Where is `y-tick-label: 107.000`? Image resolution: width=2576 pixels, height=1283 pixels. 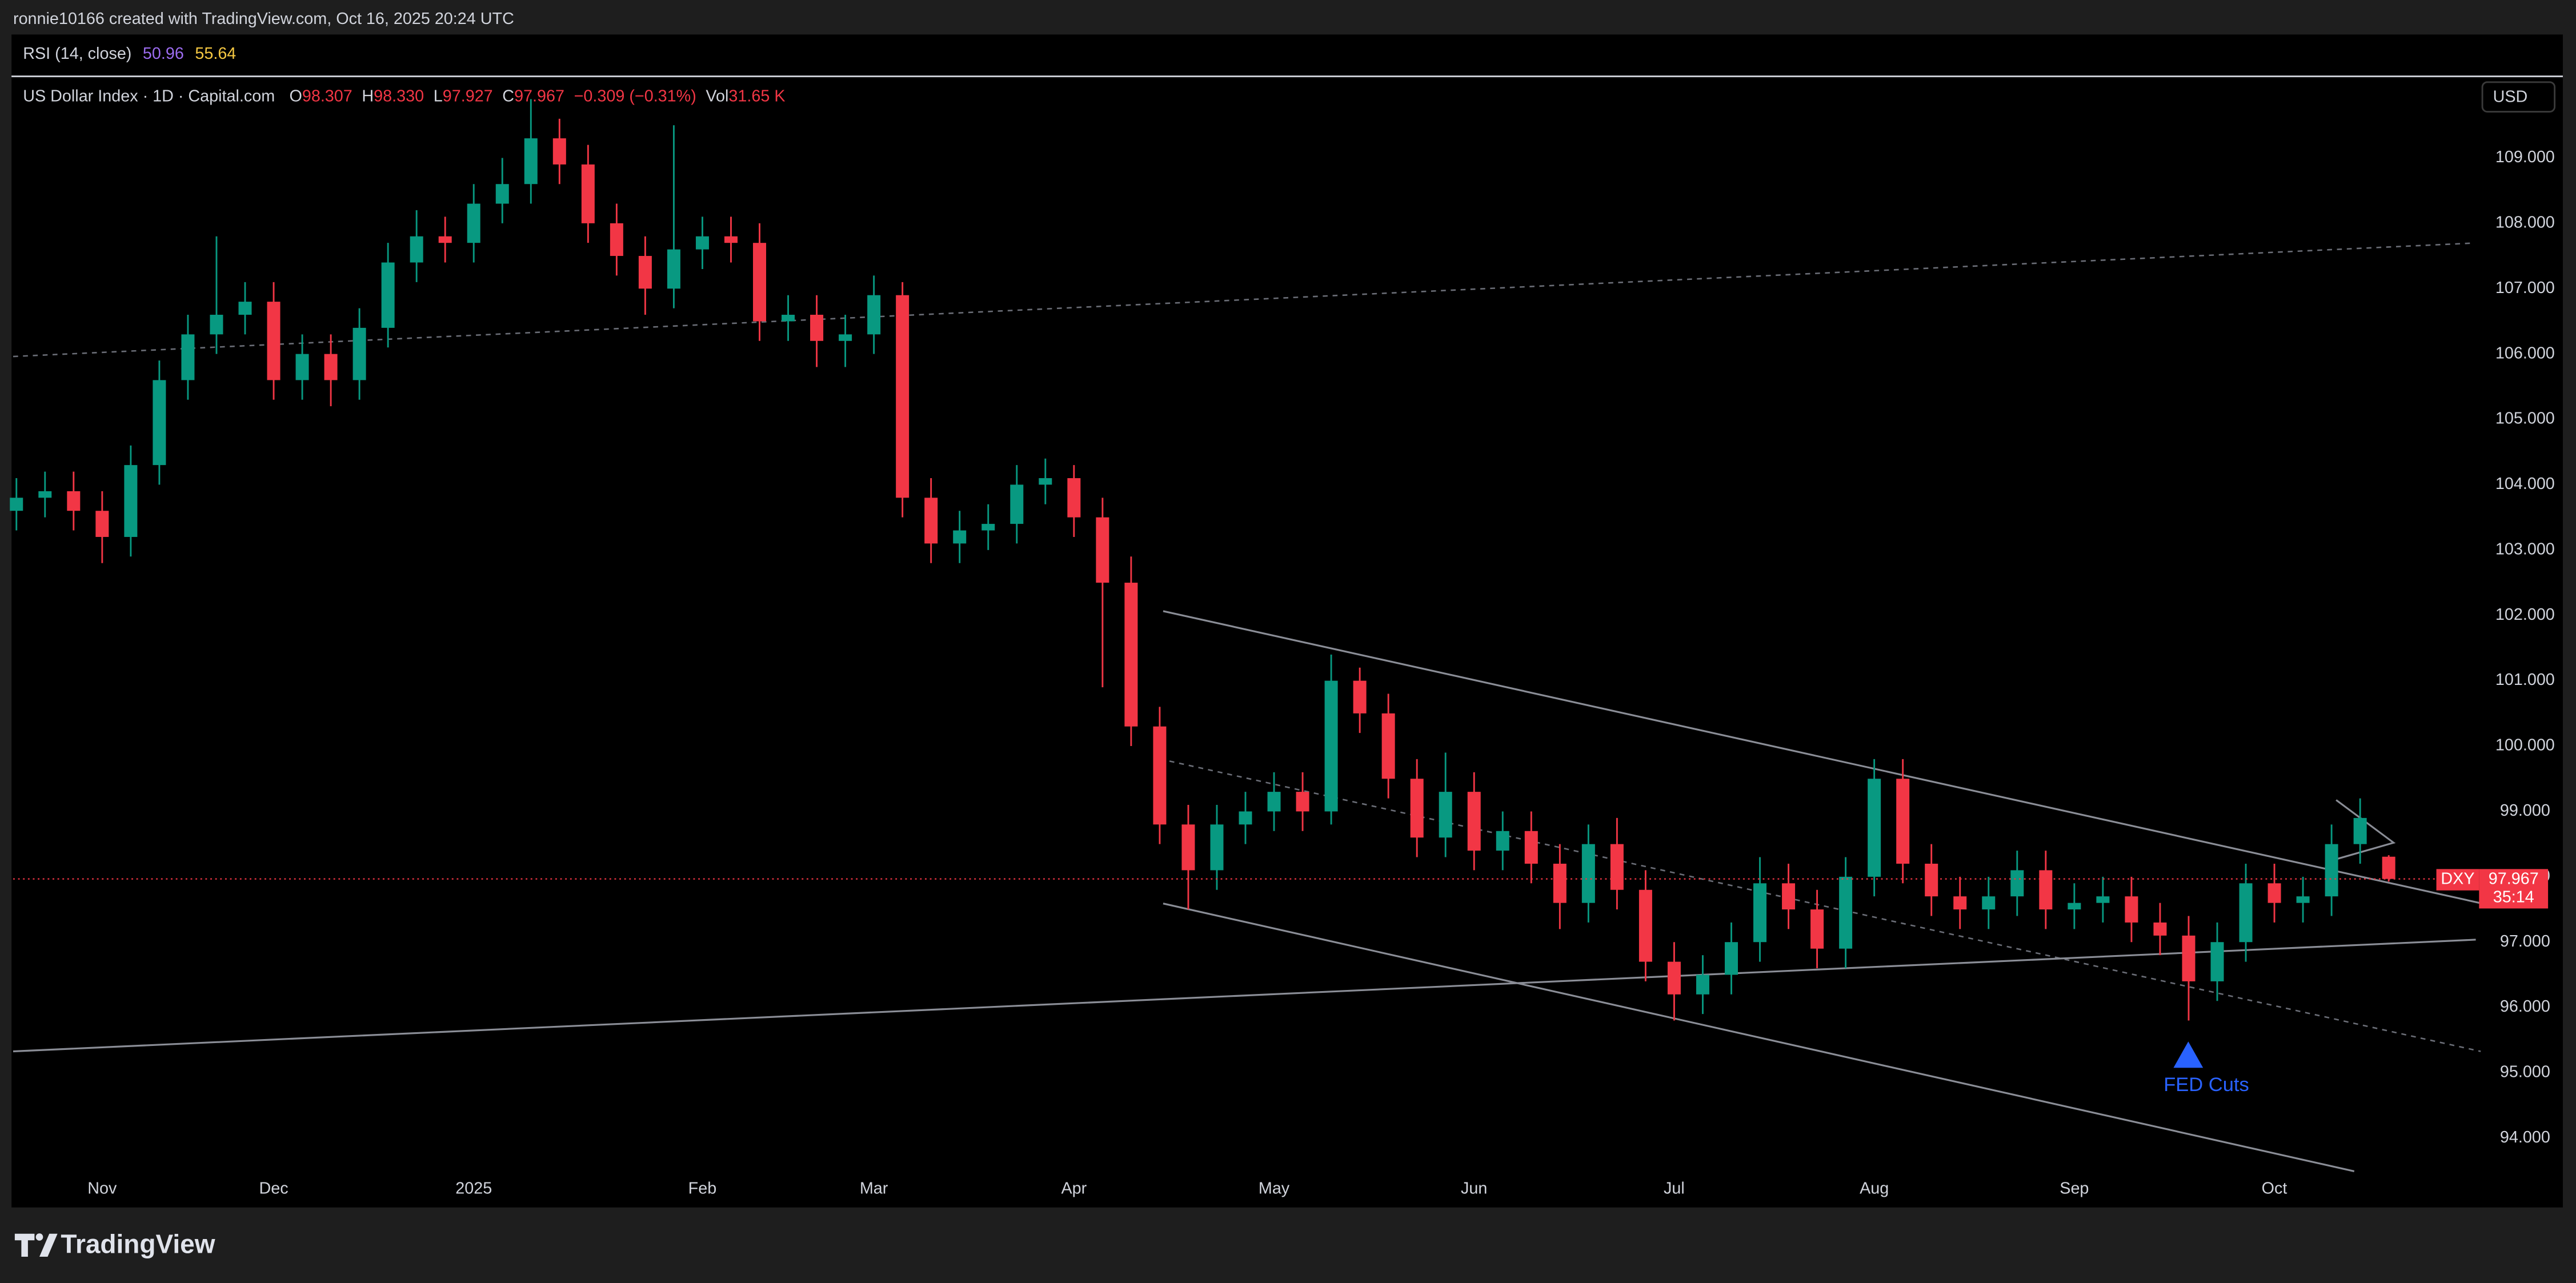 y-tick-label: 107.000 is located at coordinates (2525, 288).